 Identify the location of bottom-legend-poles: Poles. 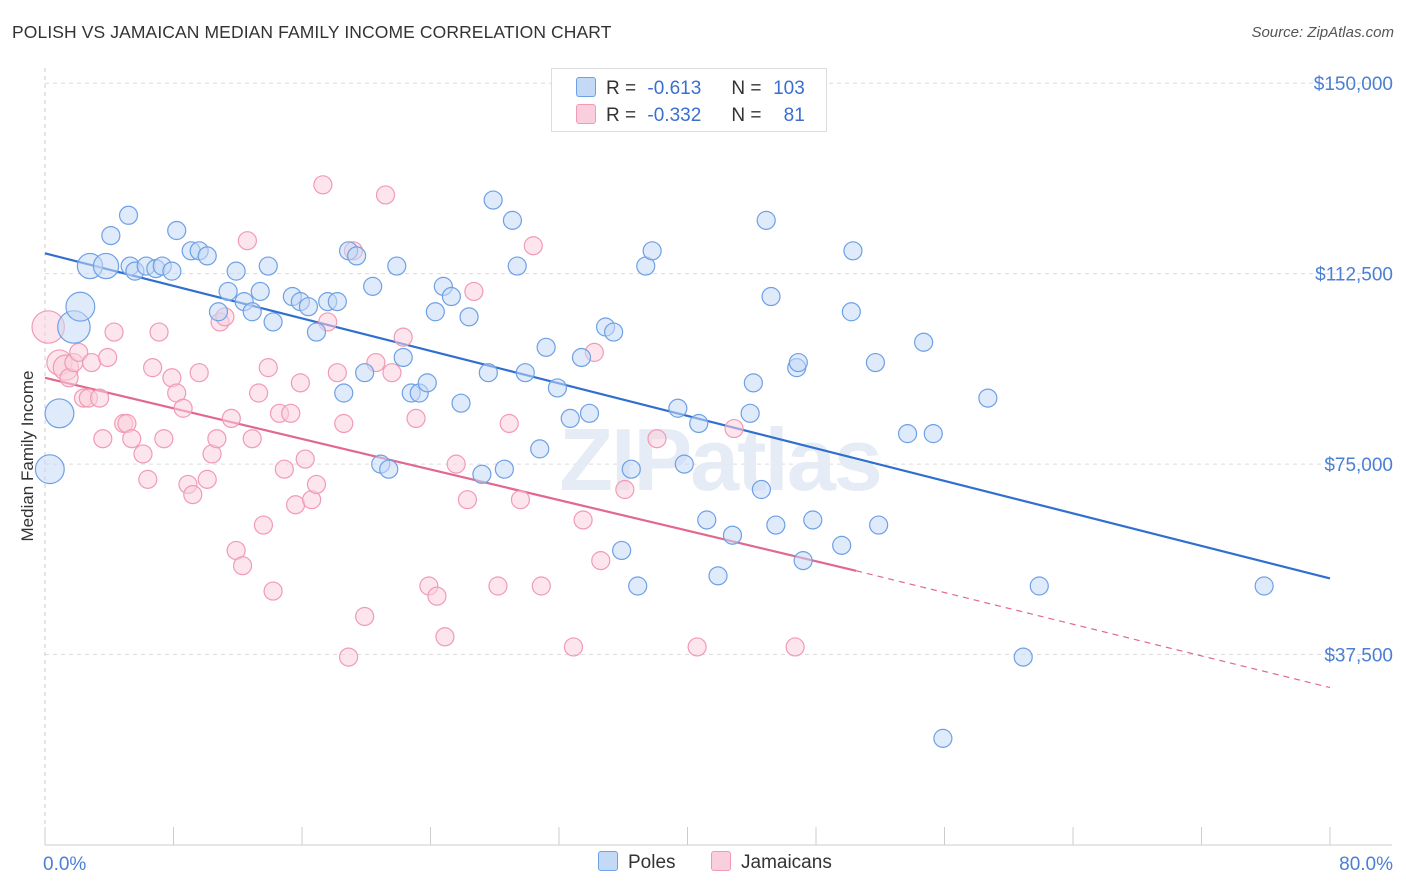
(637, 862).